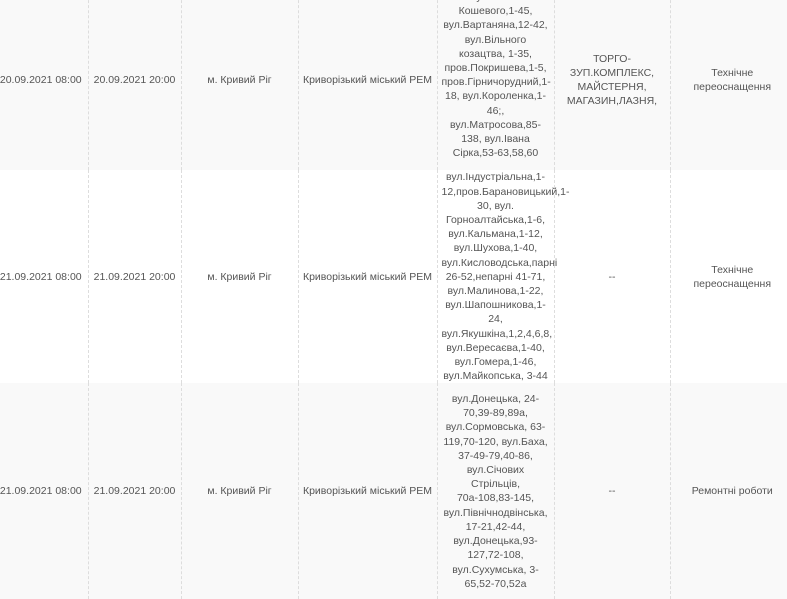 This screenshot has height=599, width=787. What do you see at coordinates (134, 85) in the screenshot?
I see `end-time: 20.09.2021 20:00` at bounding box center [134, 85].